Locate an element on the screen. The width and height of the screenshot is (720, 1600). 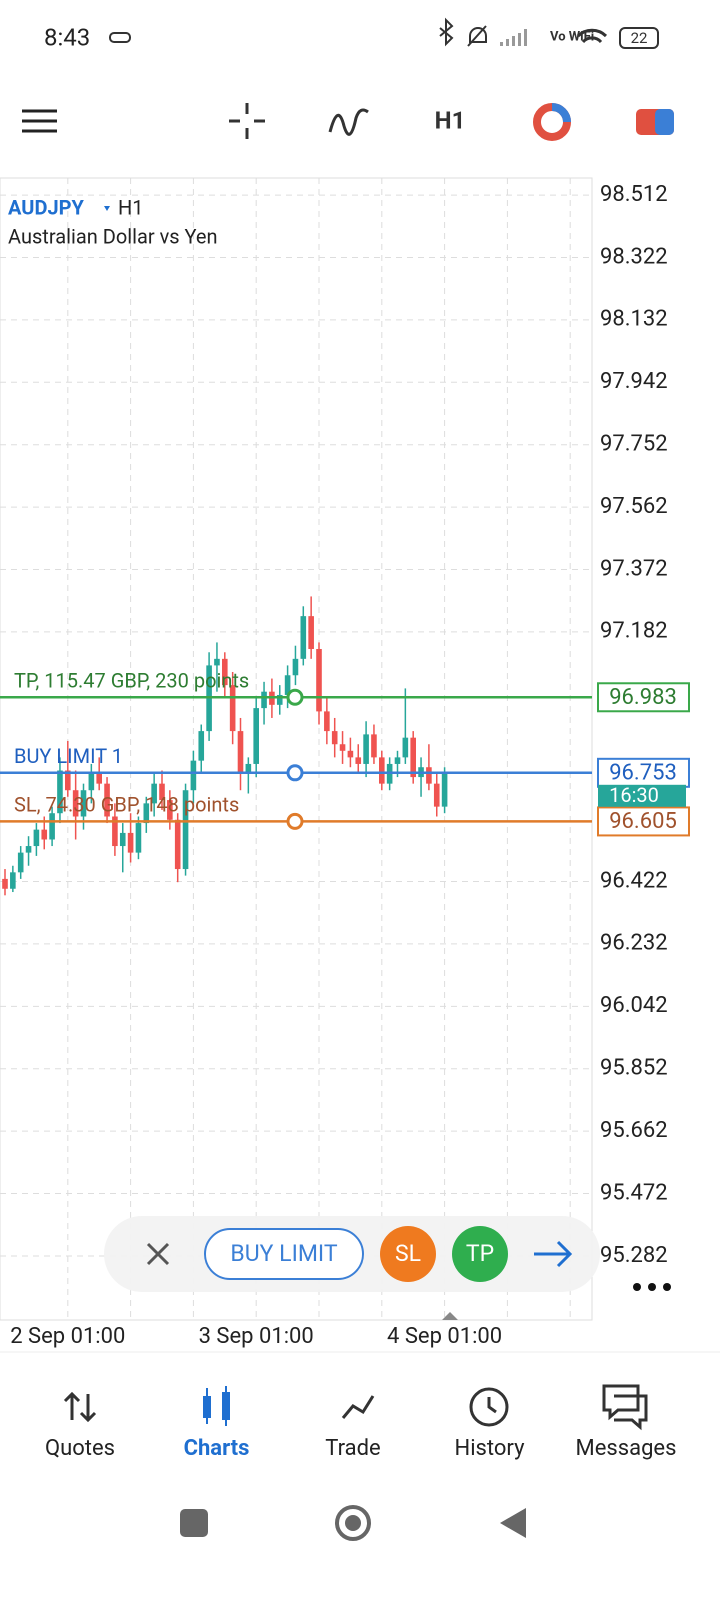
more-button is located at coordinates (652, 1287).